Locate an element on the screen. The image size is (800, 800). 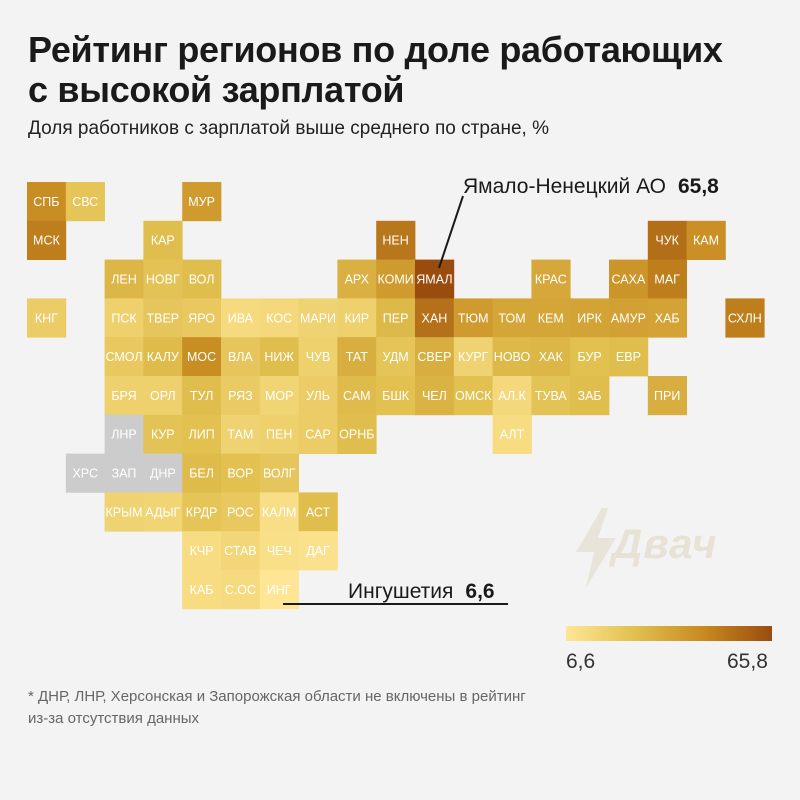
region-tile: КАЛУ is located at coordinates (163, 357).